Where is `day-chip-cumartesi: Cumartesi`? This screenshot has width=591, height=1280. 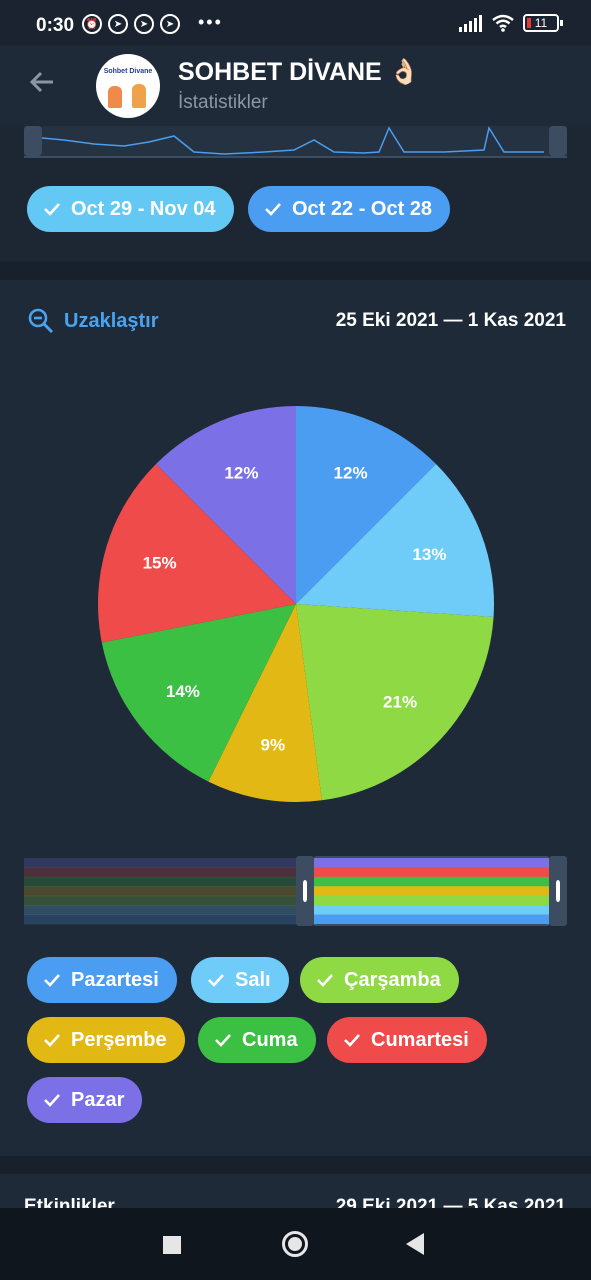 day-chip-cumartesi: Cumartesi is located at coordinates (407, 1040).